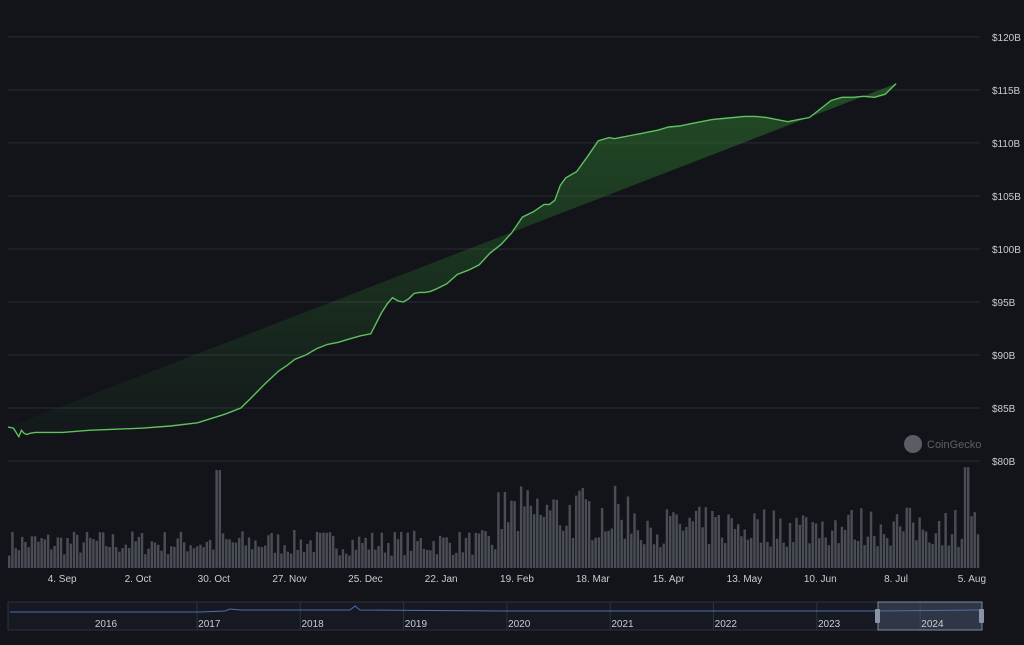 This screenshot has height=645, width=1024. What do you see at coordinates (1006, 91) in the screenshot?
I see `y-tick-label: $115B` at bounding box center [1006, 91].